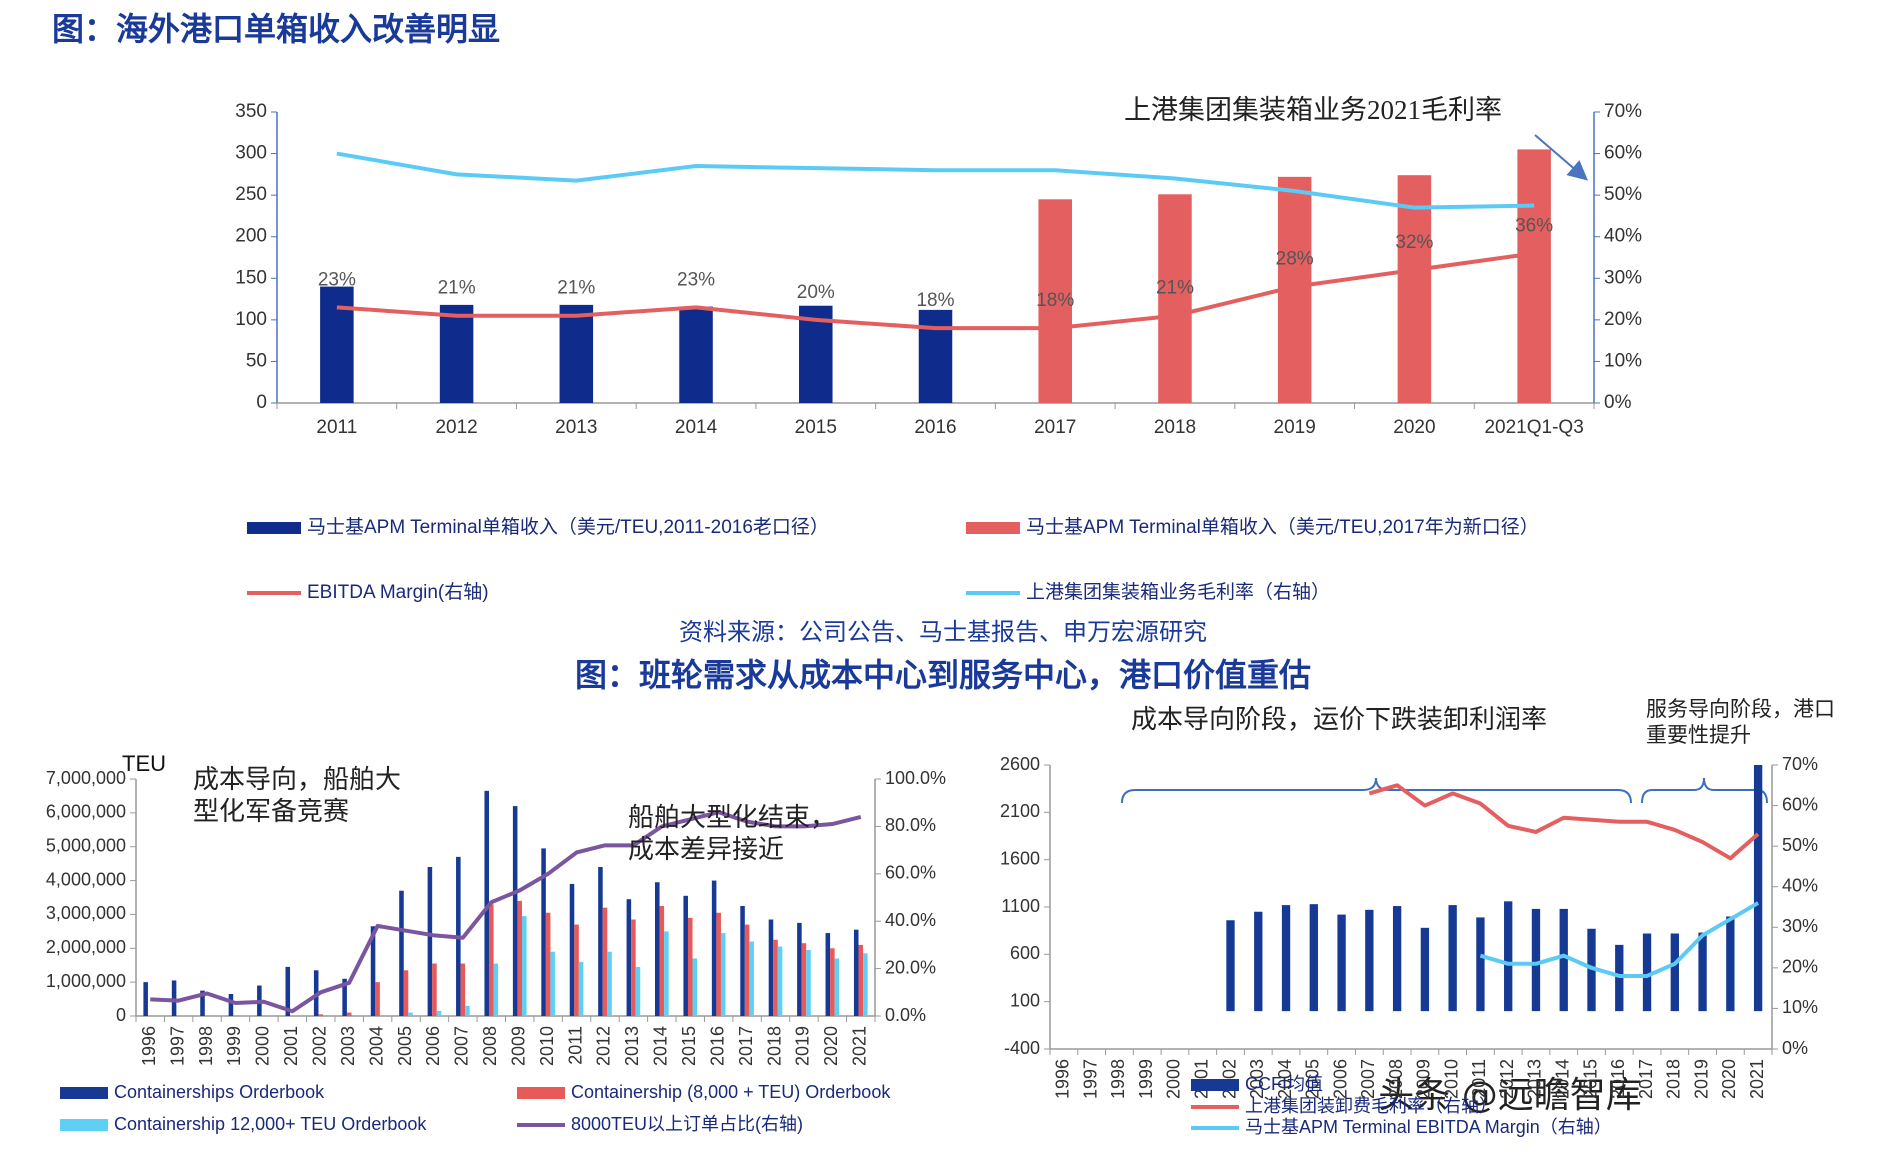 The width and height of the screenshot is (1886, 1157). I want to click on x-tick-label: 2020, so click(1414, 427).